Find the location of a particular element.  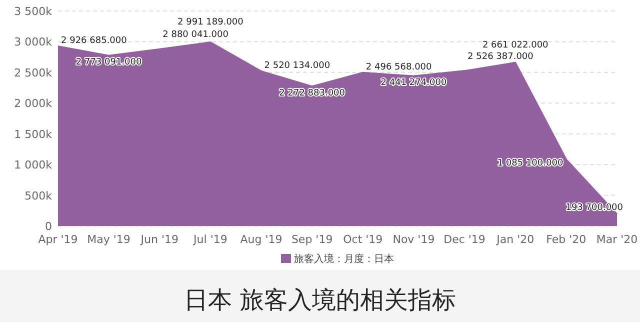

data-label: 2 526 387.000 is located at coordinates (501, 57).